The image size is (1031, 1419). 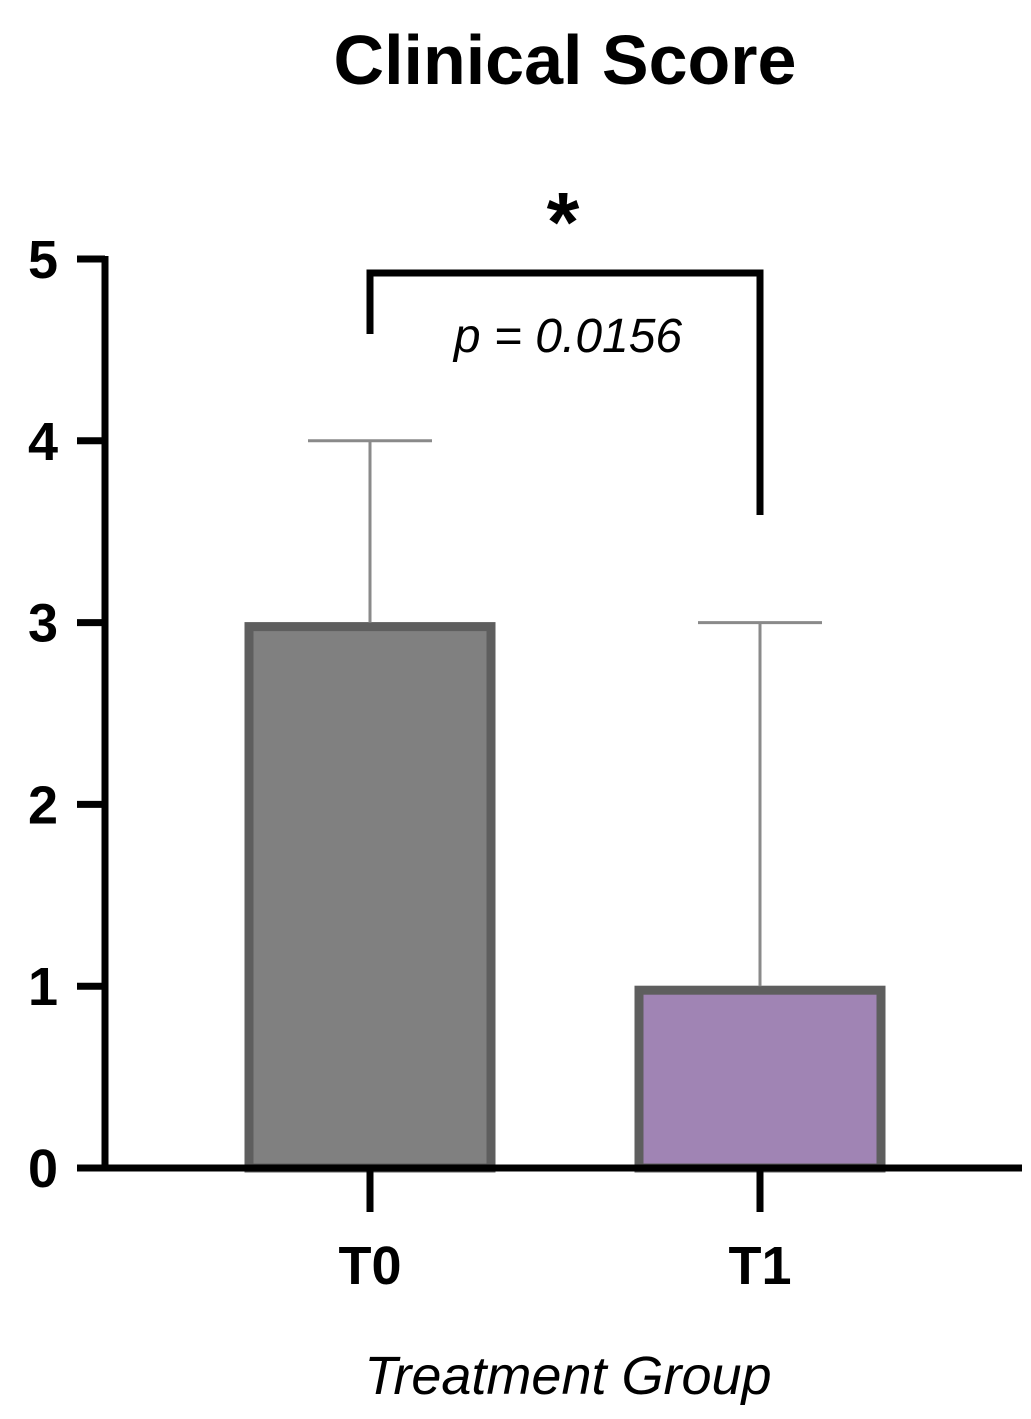 What do you see at coordinates (66, 714) in the screenshot?
I see `y-ticks-group: 0 1 2 3 4 5` at bounding box center [66, 714].